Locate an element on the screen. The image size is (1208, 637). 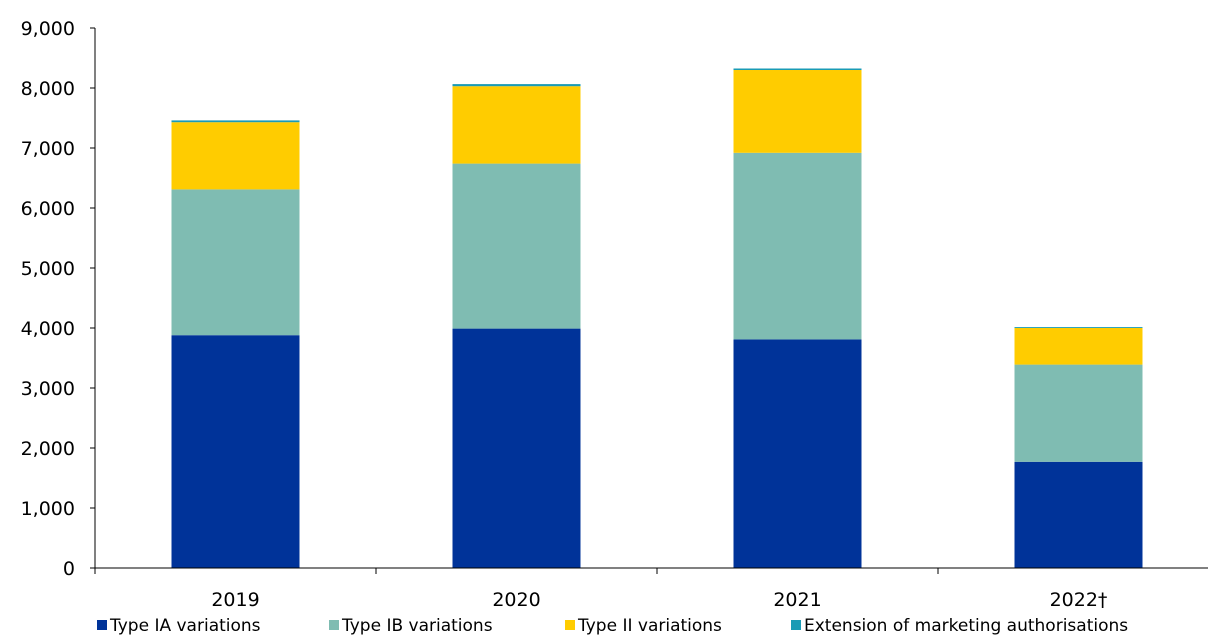
y-tick-label: 1,000 is located at coordinates (48, 509).